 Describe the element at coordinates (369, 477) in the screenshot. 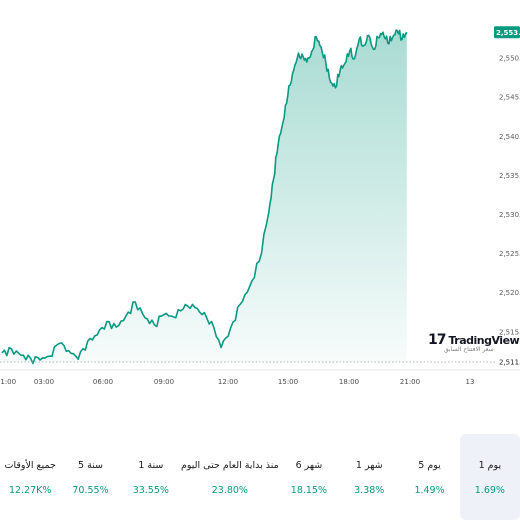

I see `period-tab-1m: 1 شهر 3.38%` at that location.